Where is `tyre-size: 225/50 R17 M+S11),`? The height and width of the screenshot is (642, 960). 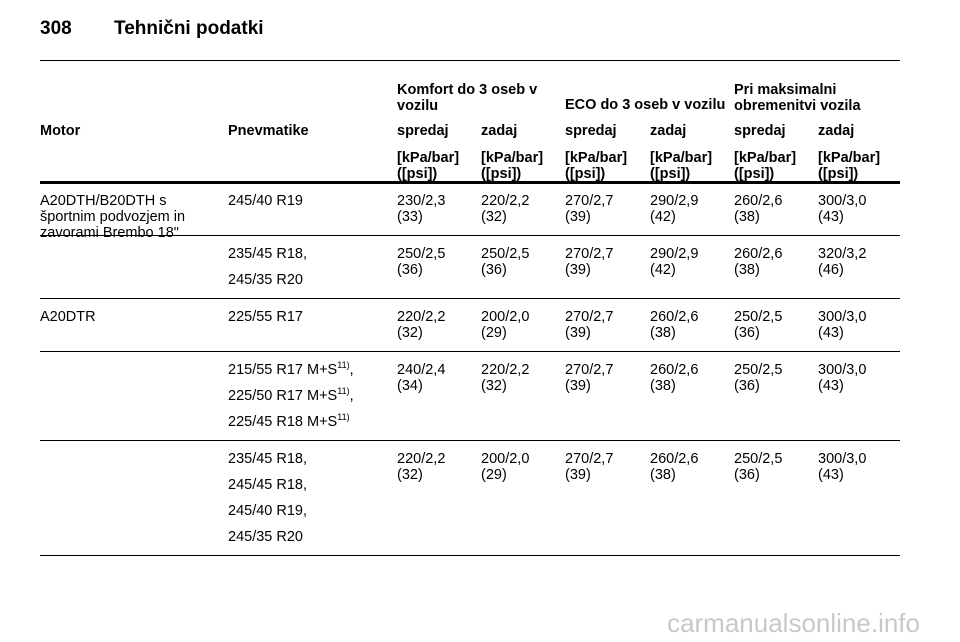
tyre-size: 225/50 R17 M+S11), is located at coordinates (291, 395).